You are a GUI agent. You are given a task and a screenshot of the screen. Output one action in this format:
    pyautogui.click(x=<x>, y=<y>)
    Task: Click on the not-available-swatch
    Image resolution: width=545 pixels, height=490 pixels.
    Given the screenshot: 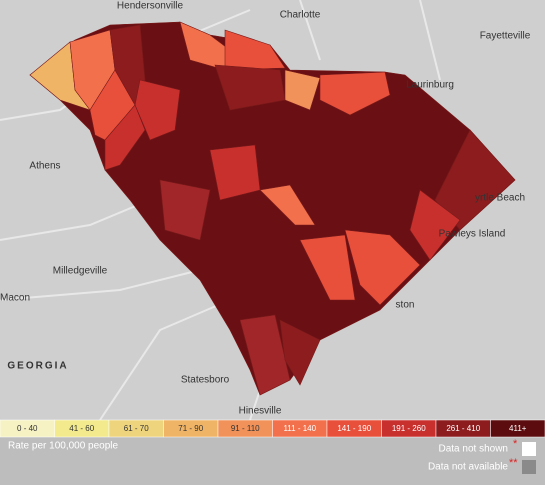 What is the action you would take?
    pyautogui.click(x=529, y=467)
    